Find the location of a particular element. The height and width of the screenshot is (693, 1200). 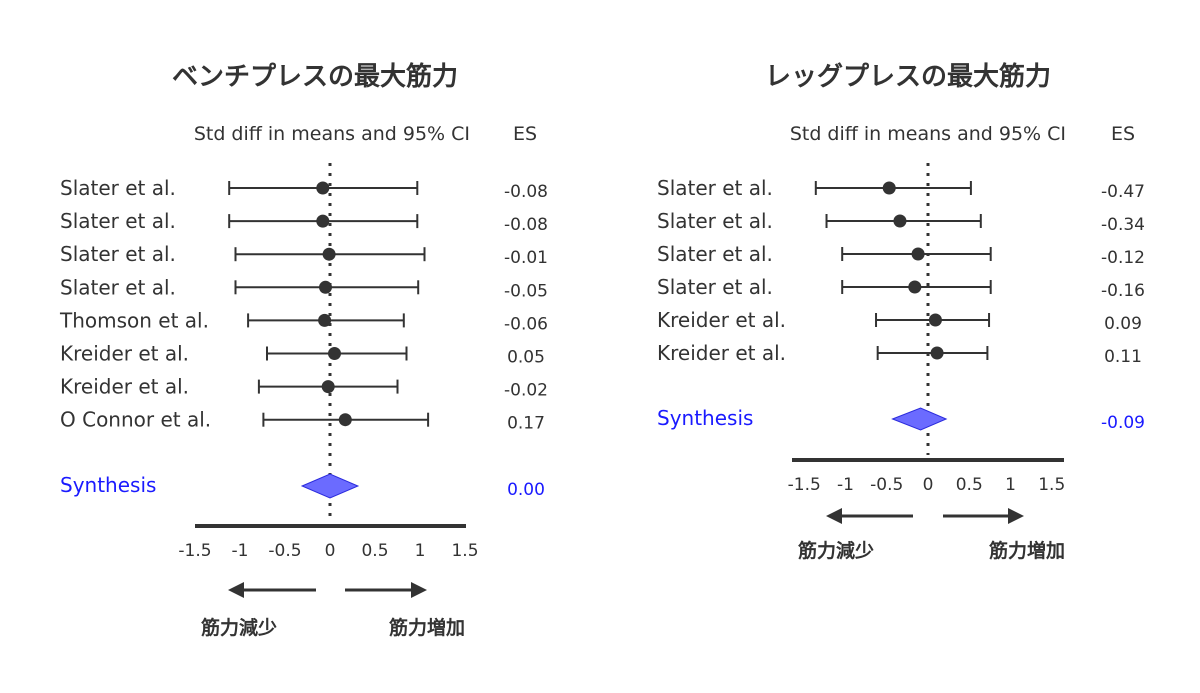

synthesis-effect-size: -0.09 is located at coordinates (1123, 423).